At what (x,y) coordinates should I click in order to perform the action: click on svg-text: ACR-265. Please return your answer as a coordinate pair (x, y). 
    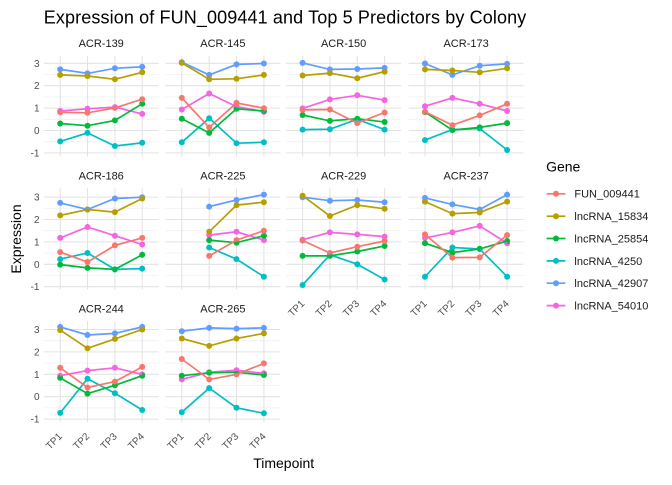
    Looking at the image, I should click on (222, 310).